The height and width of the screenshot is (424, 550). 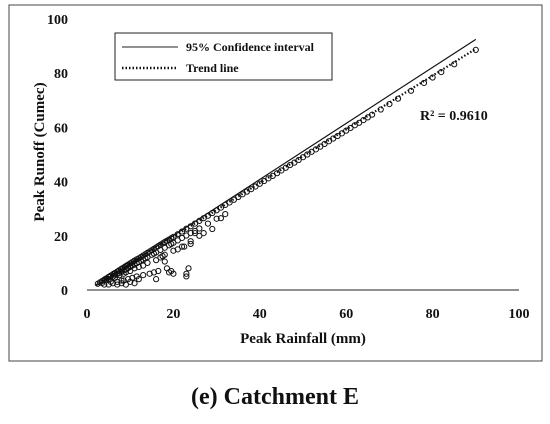 I want to click on y-tick-labels: 0 20 40 60 80 100, so click(x=57, y=156).